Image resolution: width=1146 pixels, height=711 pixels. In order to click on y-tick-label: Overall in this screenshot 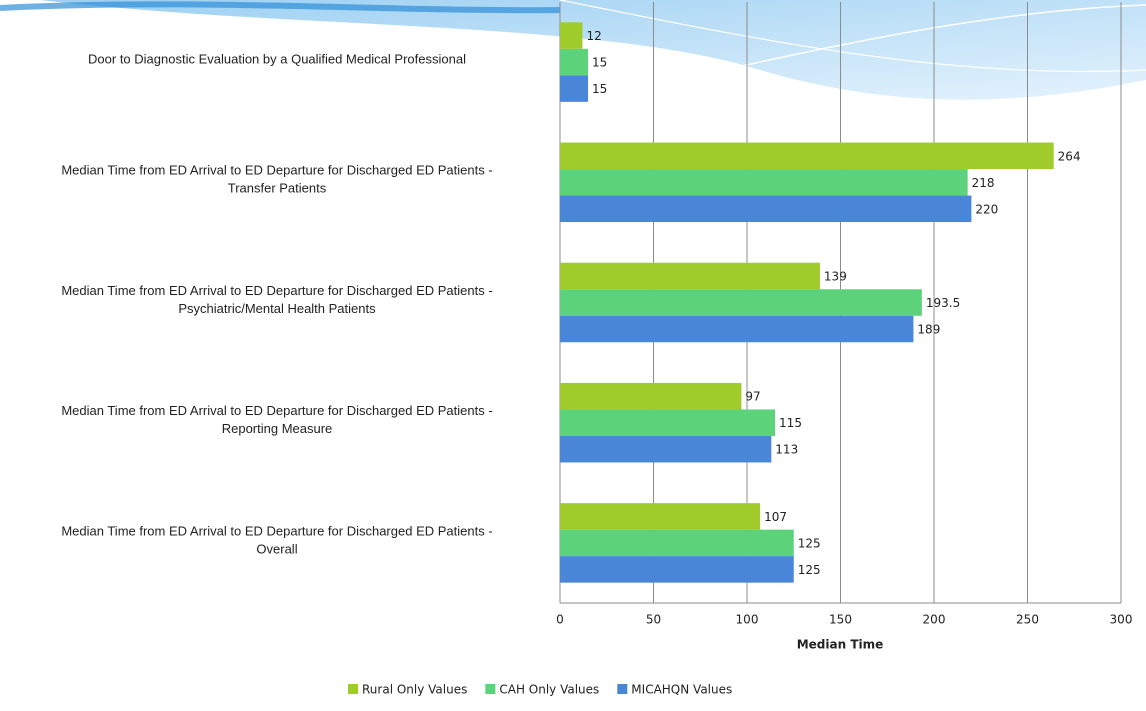, I will do `click(276, 548)`.